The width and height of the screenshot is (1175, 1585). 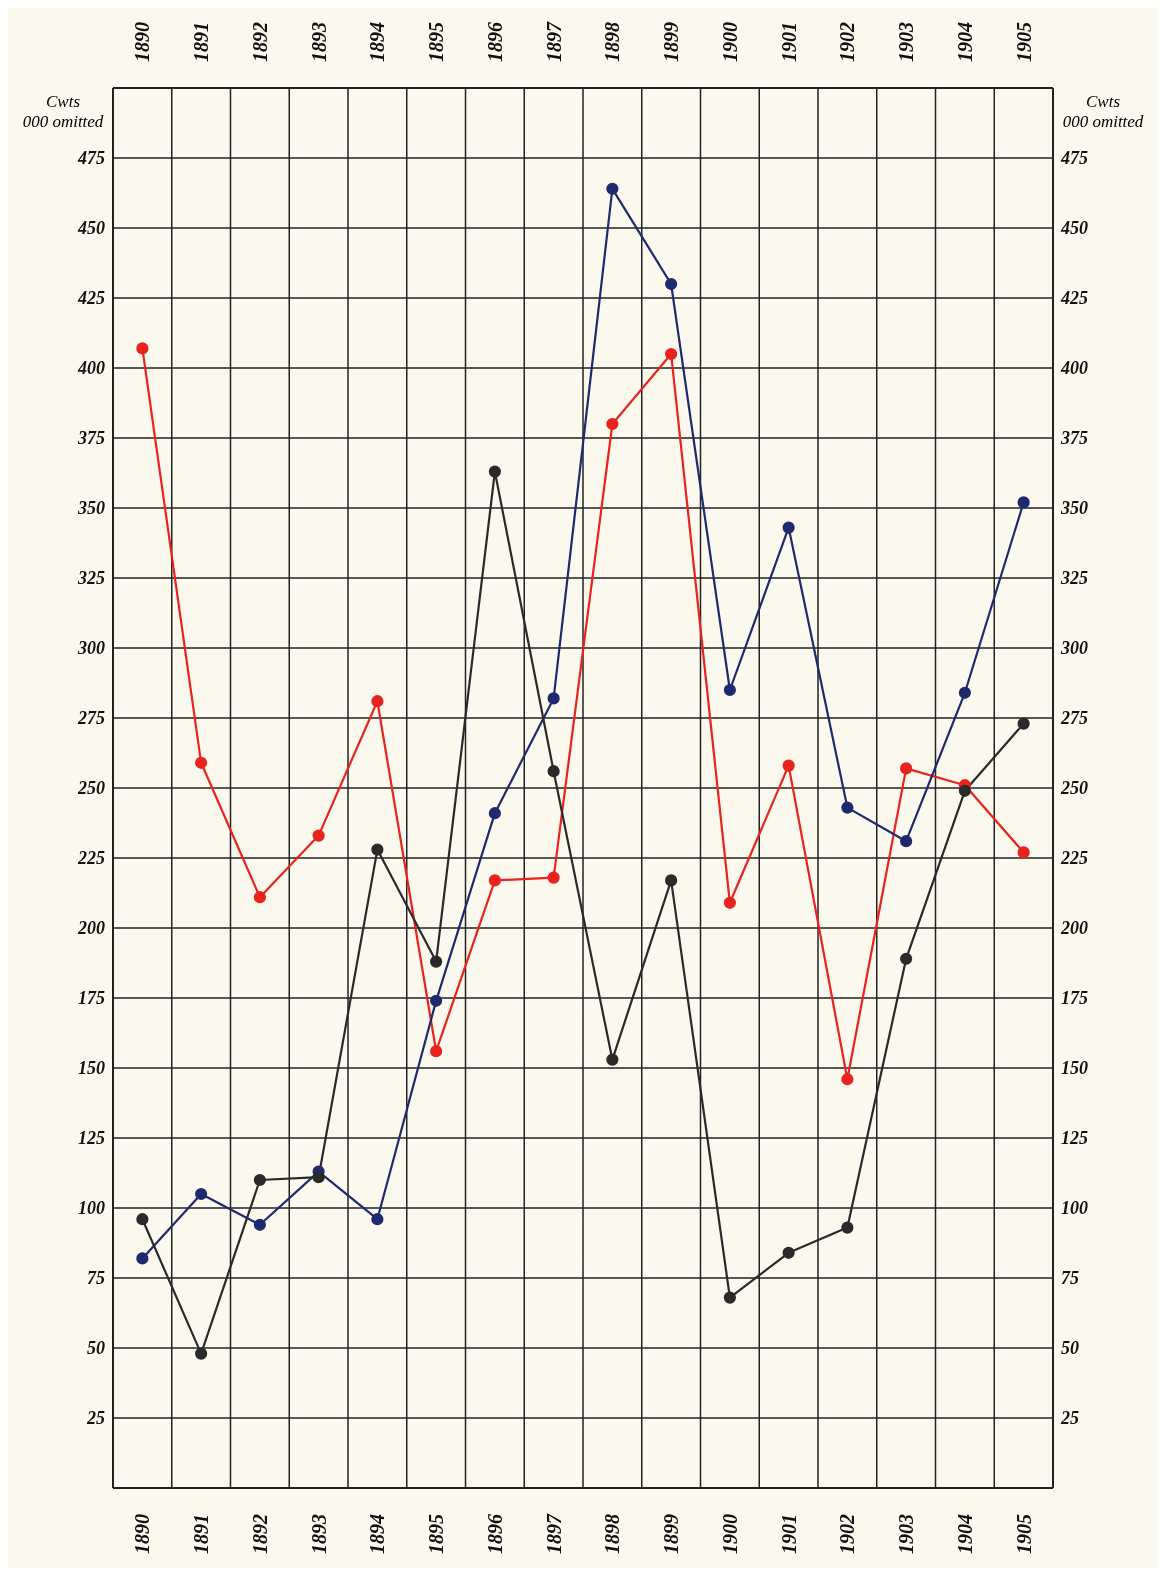 I want to click on y-tick-label: 150, so click(x=91, y=1068).